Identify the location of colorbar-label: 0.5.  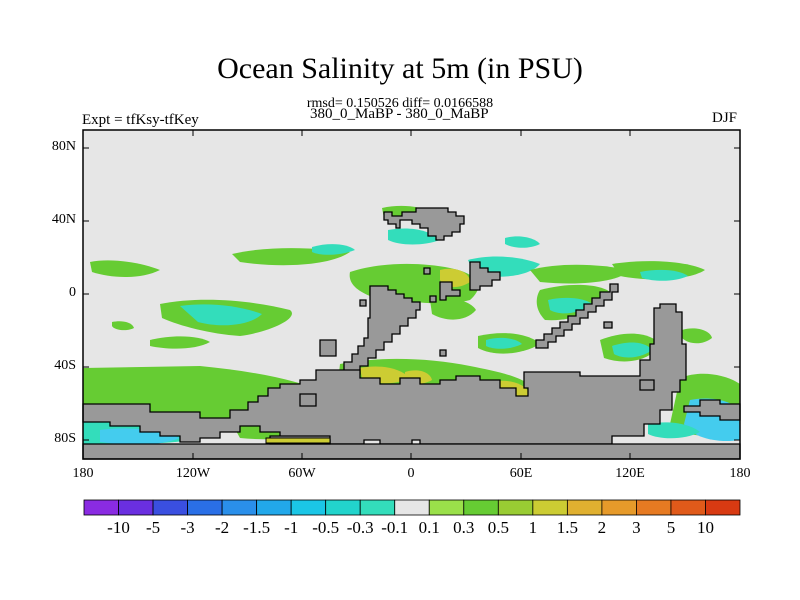
(498, 527).